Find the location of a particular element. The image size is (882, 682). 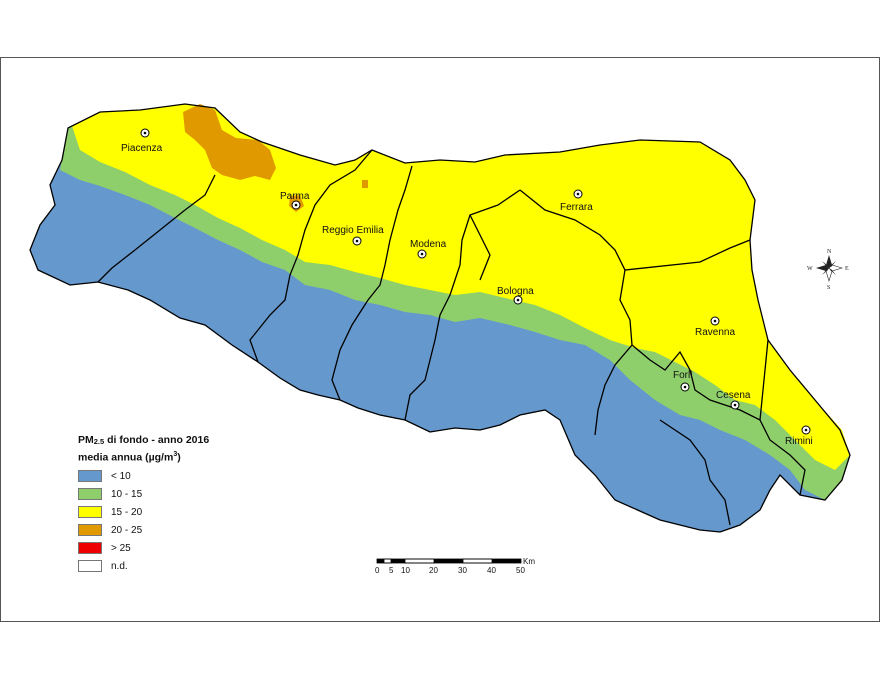

legend-label: n.d. is located at coordinates (119, 566).